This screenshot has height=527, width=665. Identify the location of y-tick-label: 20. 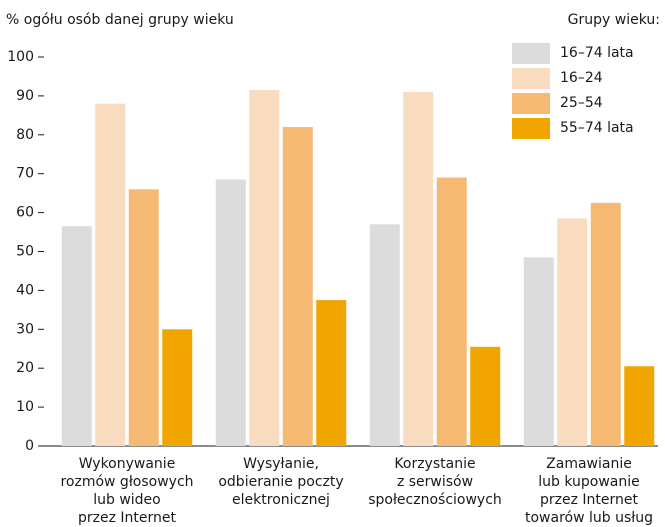
(25, 368).